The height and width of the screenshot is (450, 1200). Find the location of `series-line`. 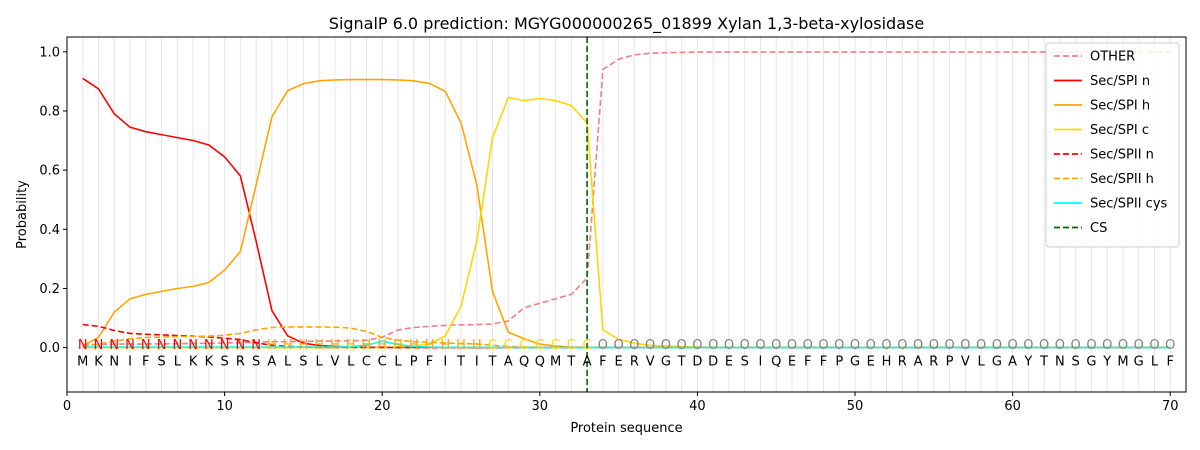

series-line is located at coordinates (626, 344).